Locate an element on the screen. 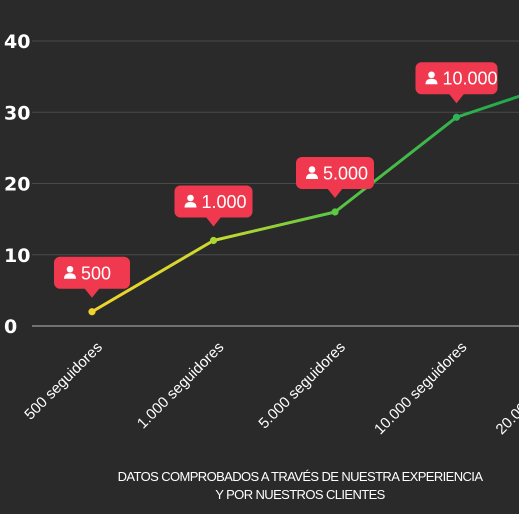 This screenshot has height=514, width=519. y-tick-label: 30 is located at coordinates (17, 113).